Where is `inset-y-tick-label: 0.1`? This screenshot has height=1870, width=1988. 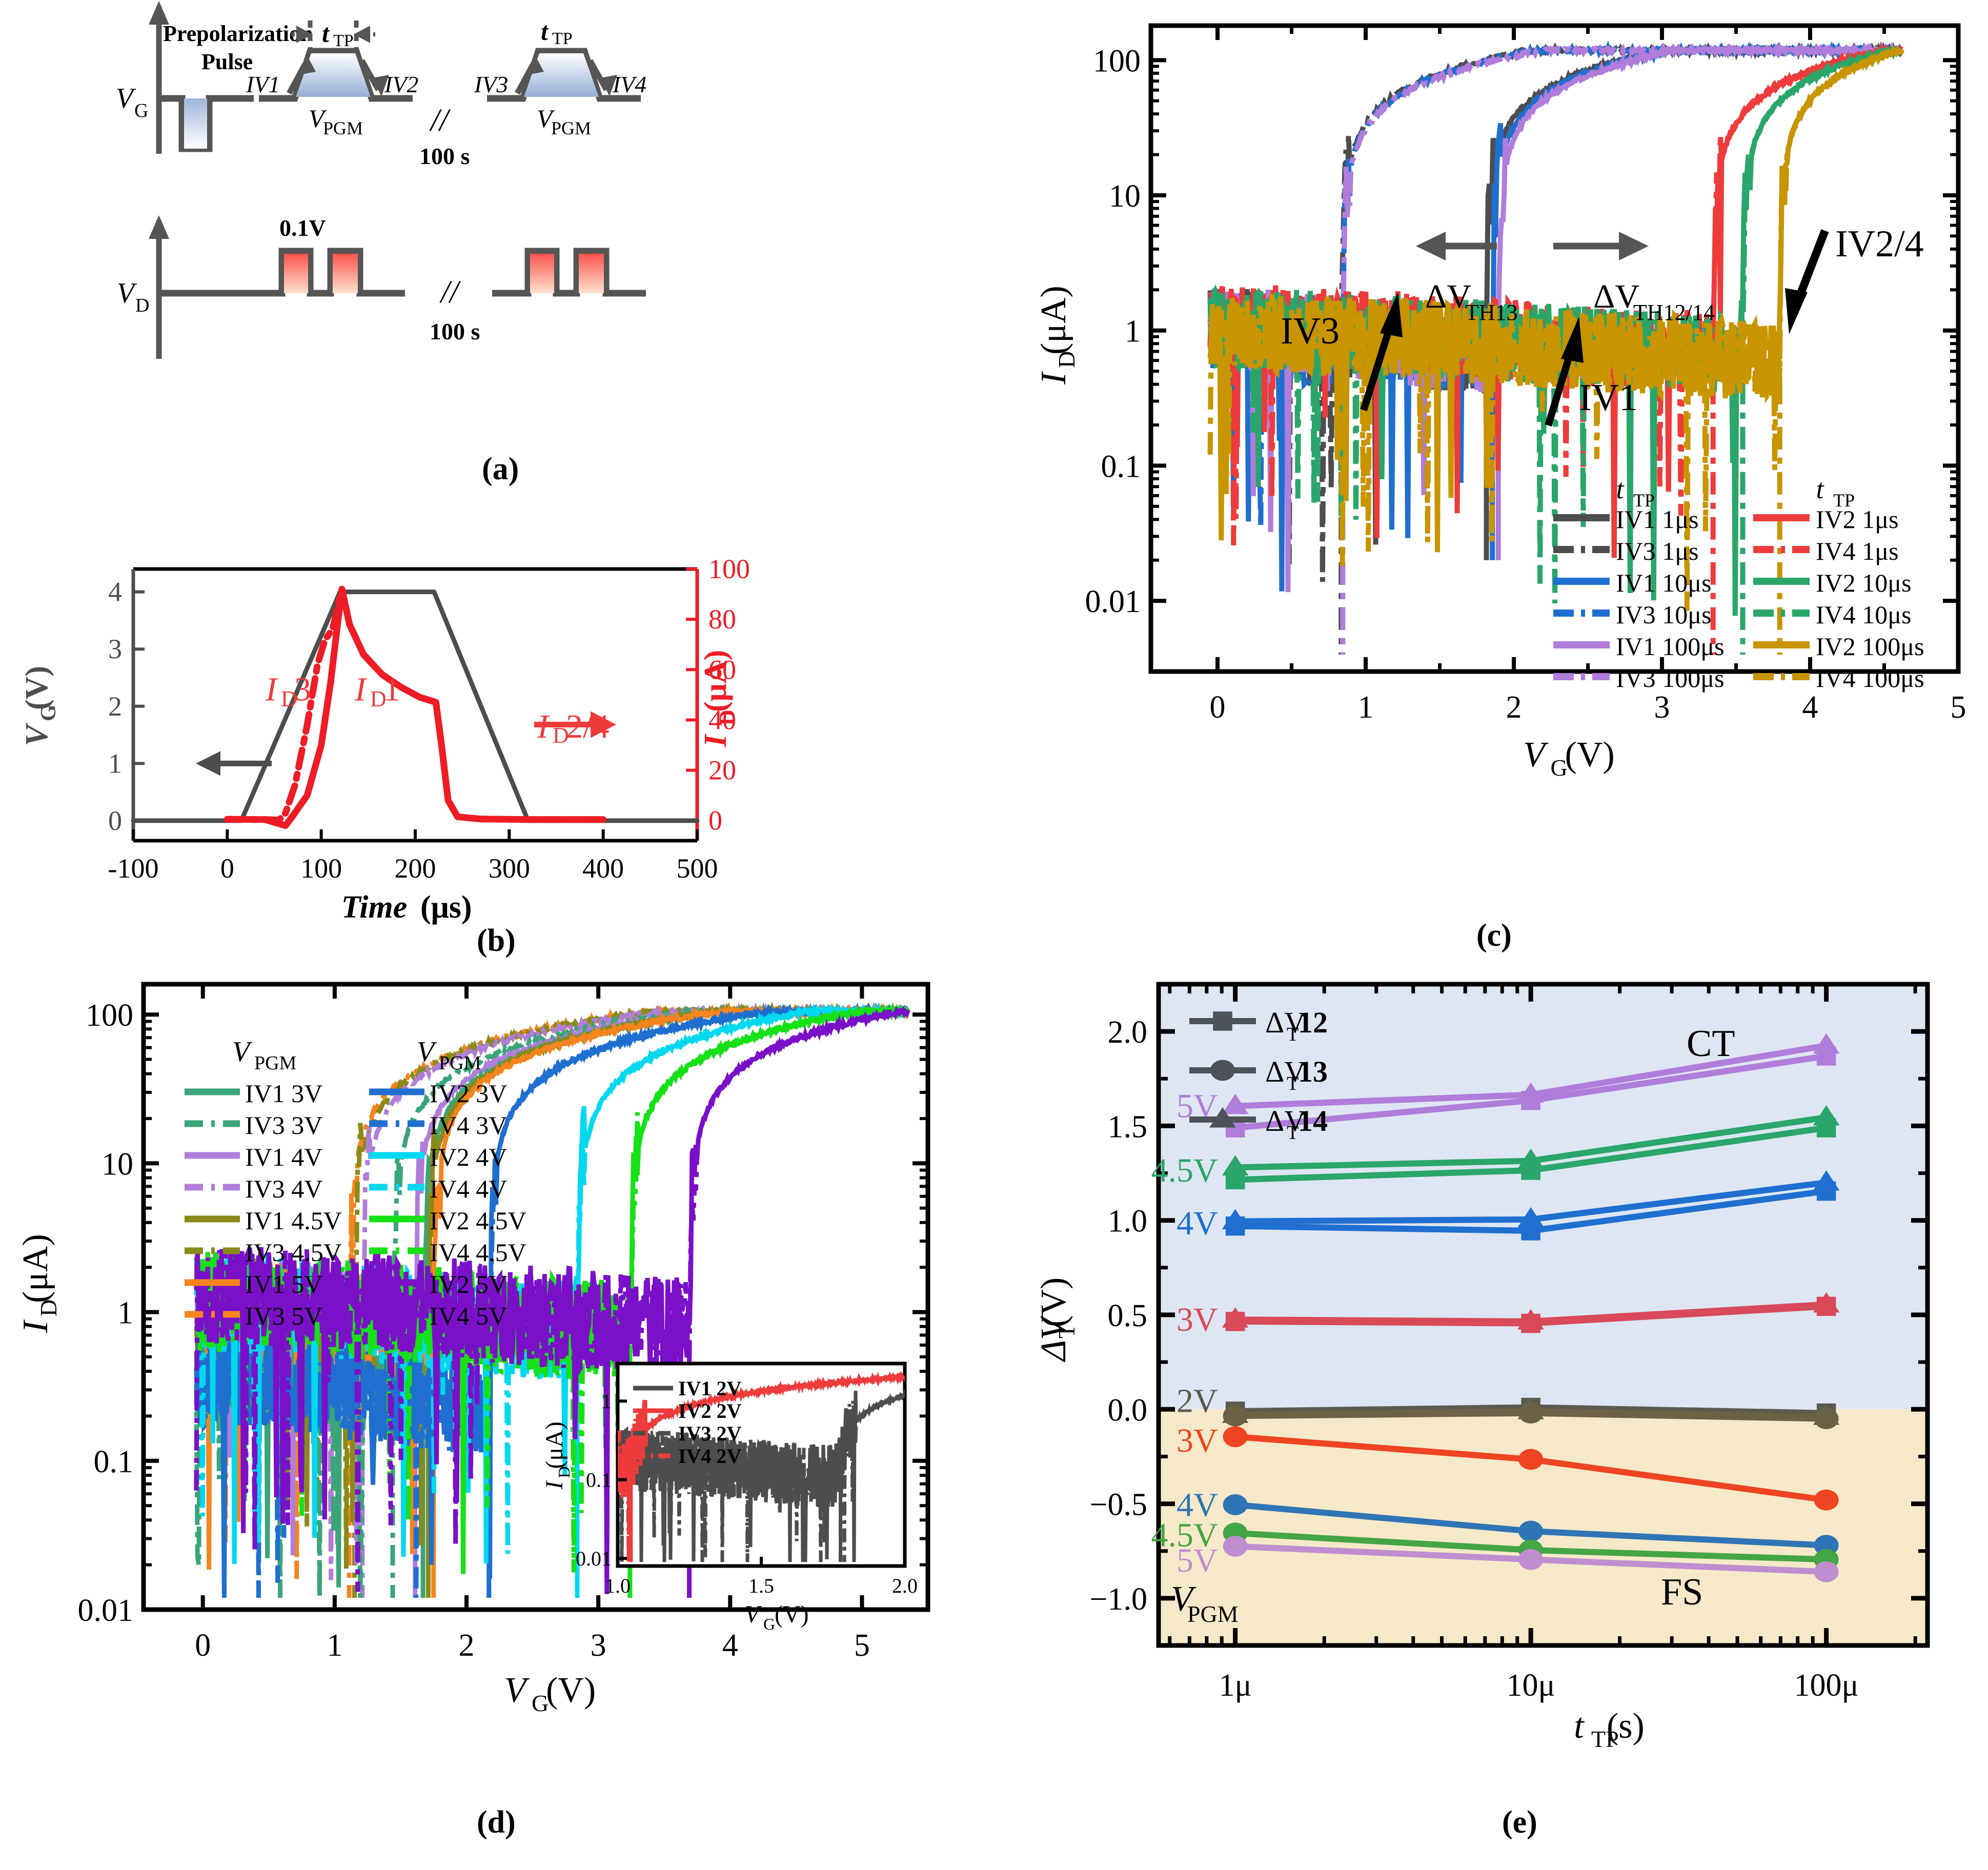 inset-y-tick-label: 0.1 is located at coordinates (599, 1480).